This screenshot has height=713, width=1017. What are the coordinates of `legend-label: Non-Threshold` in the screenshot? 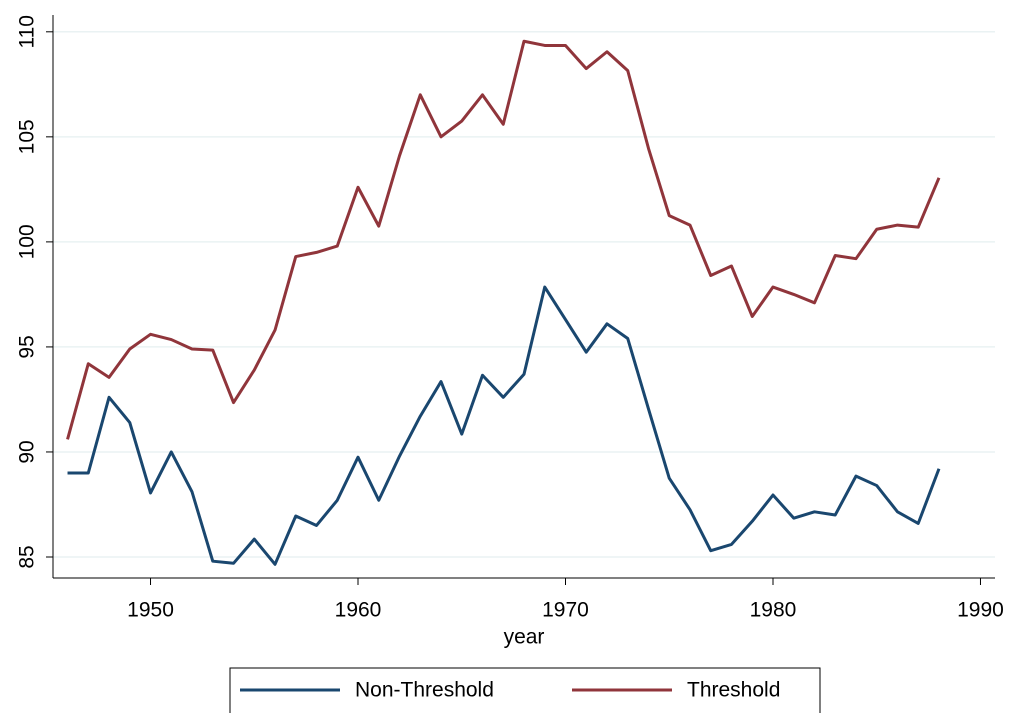 It's located at (424, 690).